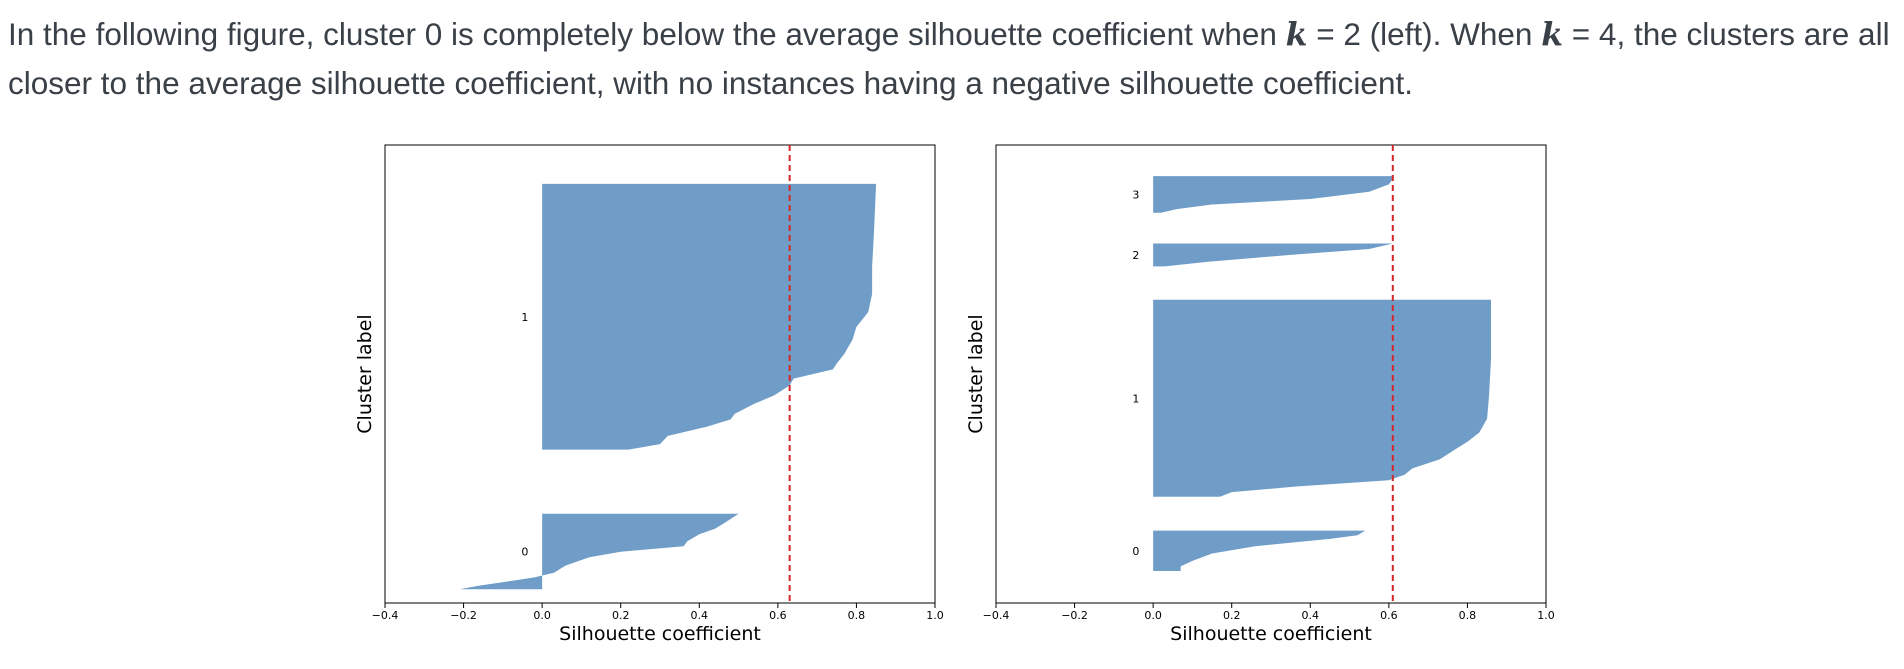  I want to click on k-variable-1: k, so click(1296, 34).